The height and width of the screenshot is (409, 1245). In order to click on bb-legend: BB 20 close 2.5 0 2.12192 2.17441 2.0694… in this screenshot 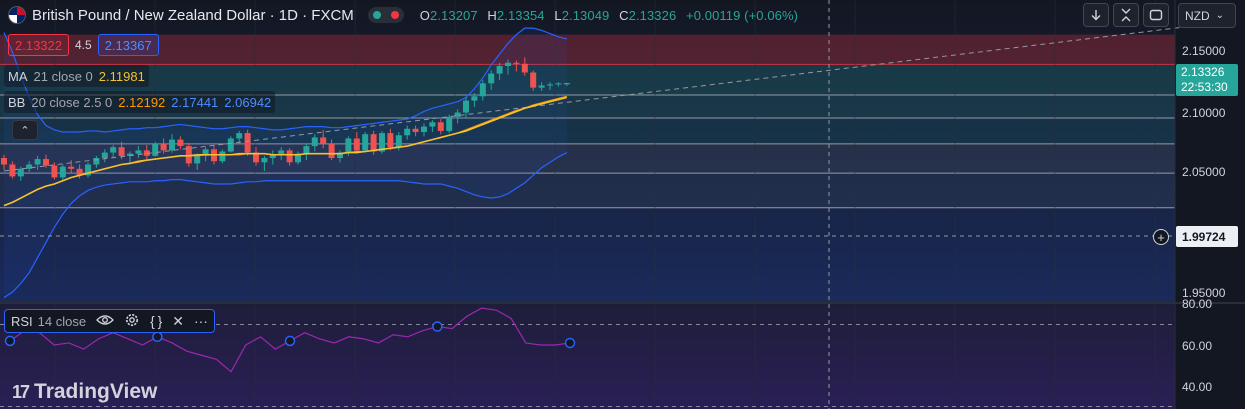, I will do `click(140, 102)`.